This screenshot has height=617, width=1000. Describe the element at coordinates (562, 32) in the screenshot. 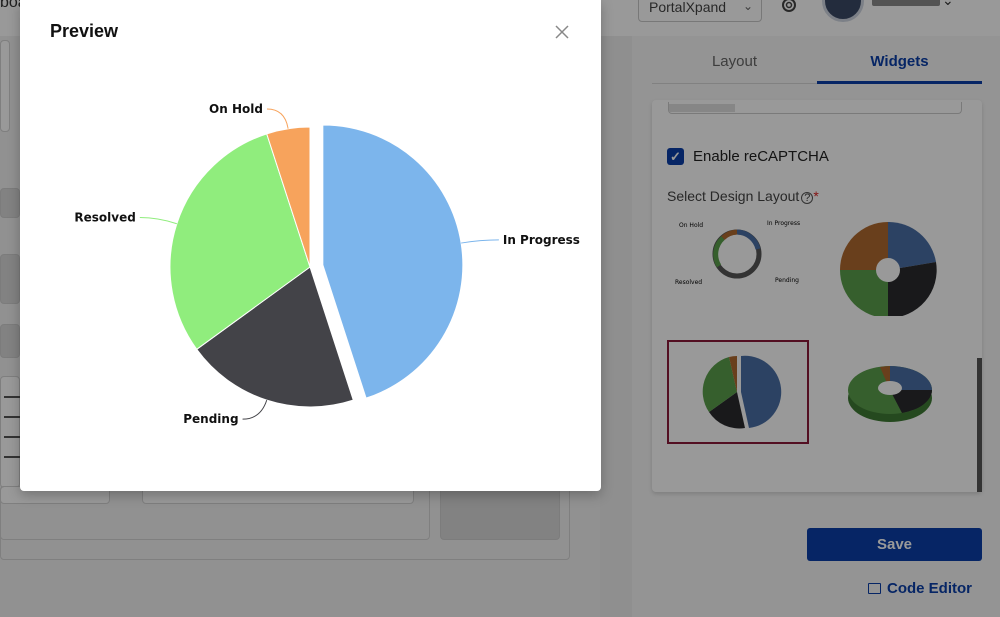

I see `close-icon` at that location.